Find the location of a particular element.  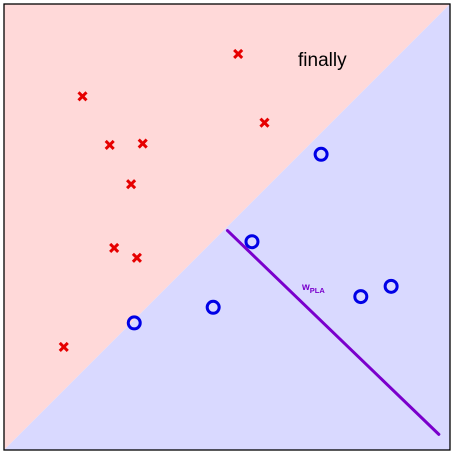

caption-finally: finally is located at coordinates (322, 60).